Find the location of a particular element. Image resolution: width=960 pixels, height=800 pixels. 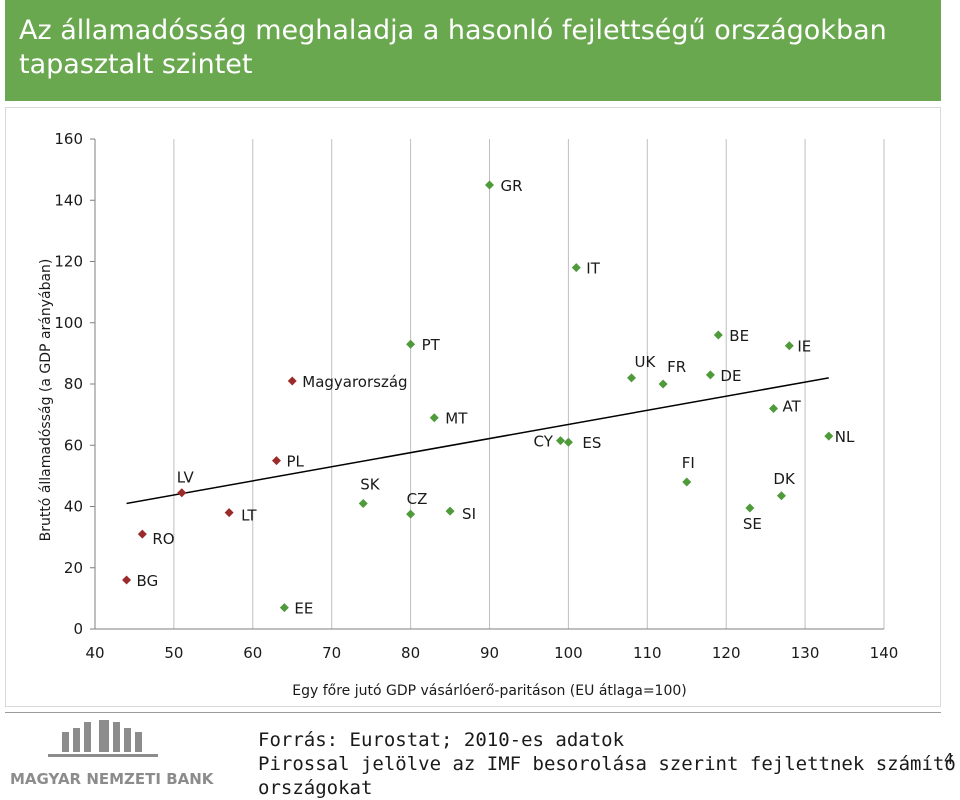

x-tick-label: 110 is located at coordinates (647, 653).